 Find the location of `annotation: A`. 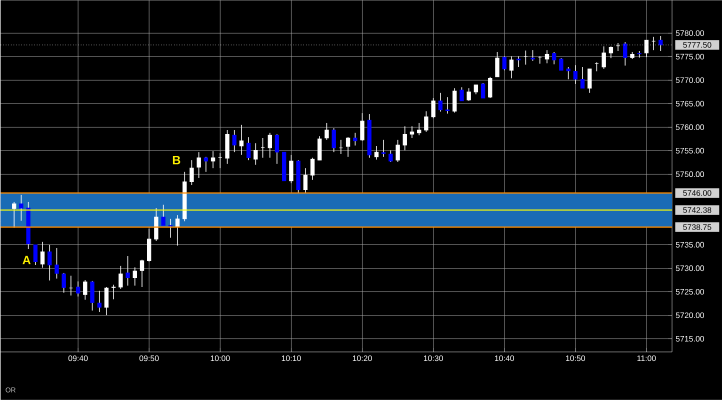

annotation: A is located at coordinates (26, 260).